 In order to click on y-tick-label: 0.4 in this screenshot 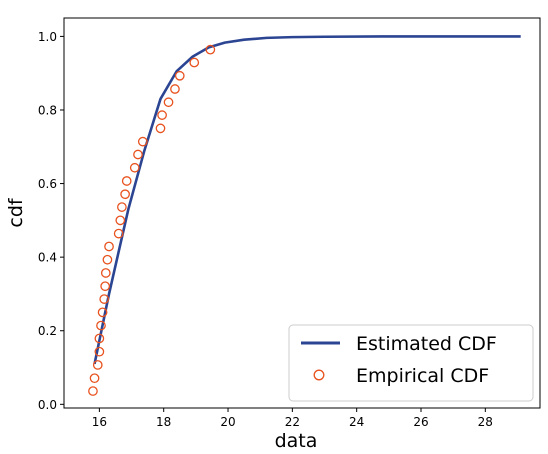, I will do `click(47, 258)`.